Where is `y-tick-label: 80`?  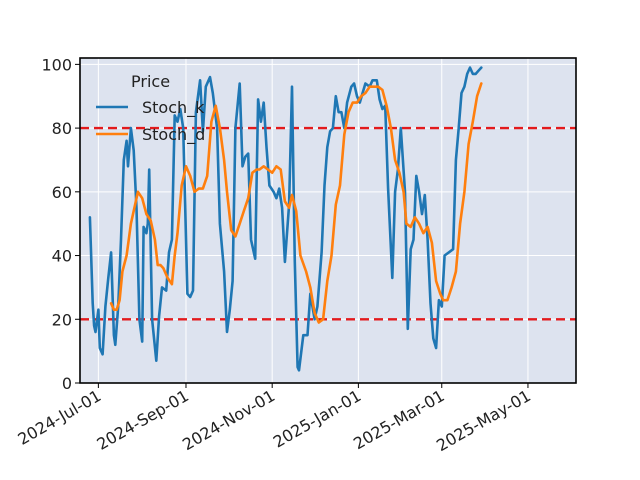
y-tick-label: 80 is located at coordinates (62, 128).